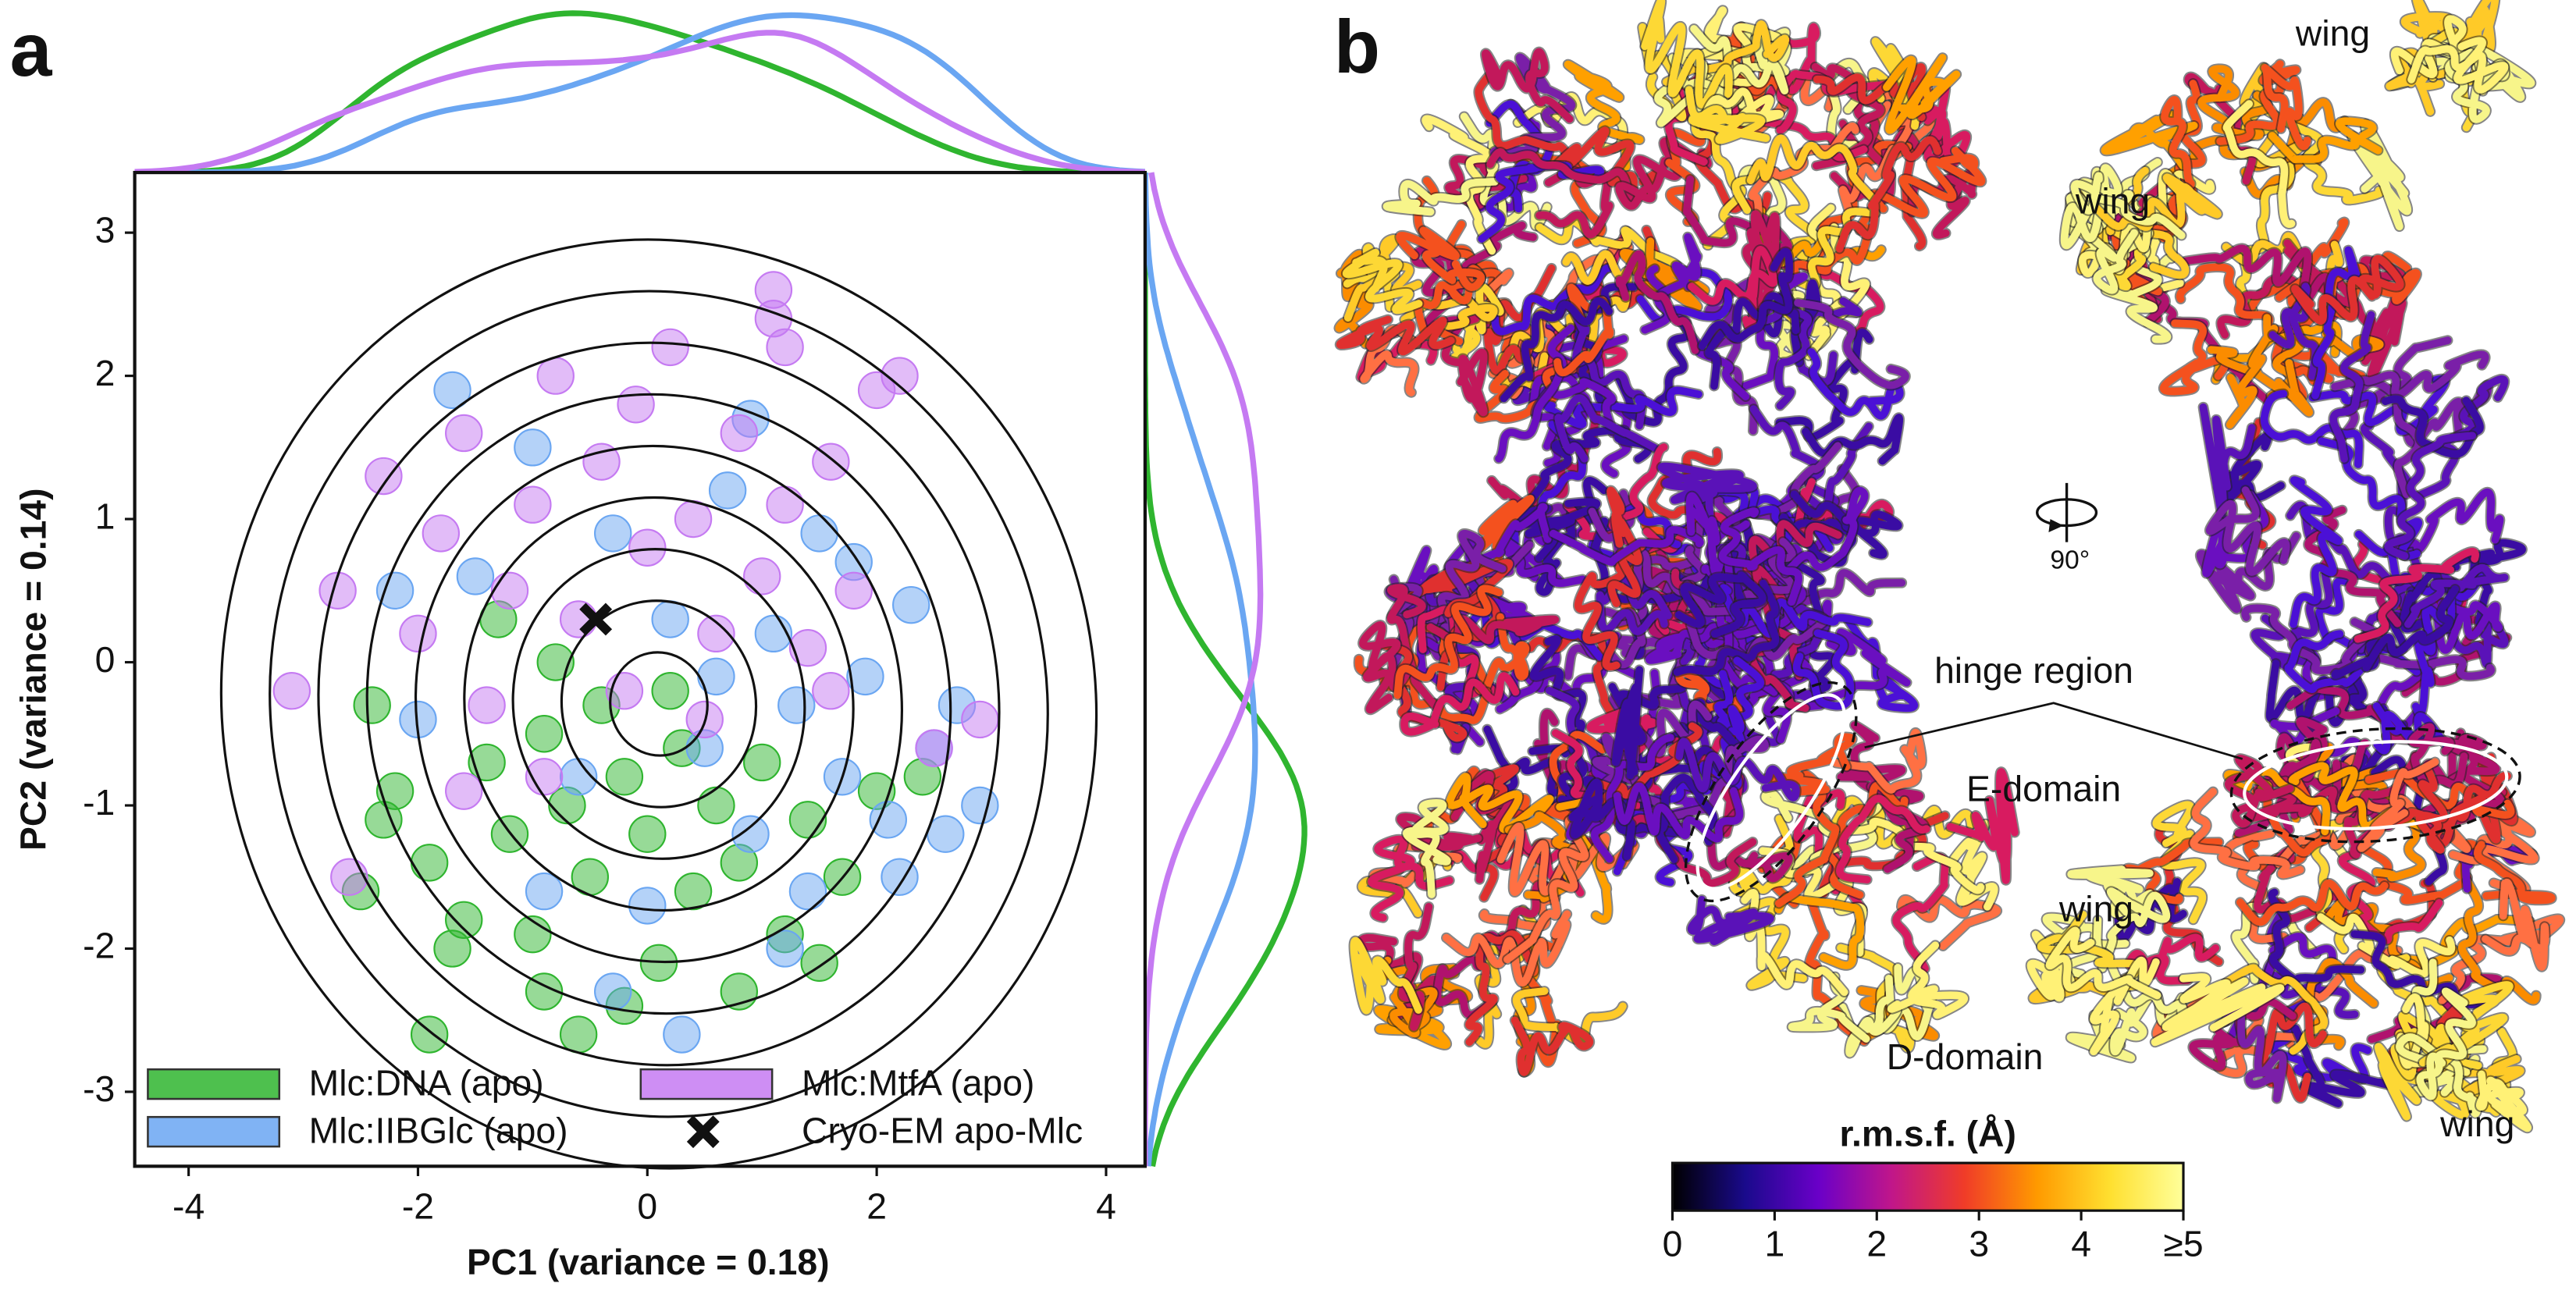 The height and width of the screenshot is (1301, 2576). Describe the element at coordinates (2033, 671) in the screenshot. I see `structure-annotation: hinge region` at that location.